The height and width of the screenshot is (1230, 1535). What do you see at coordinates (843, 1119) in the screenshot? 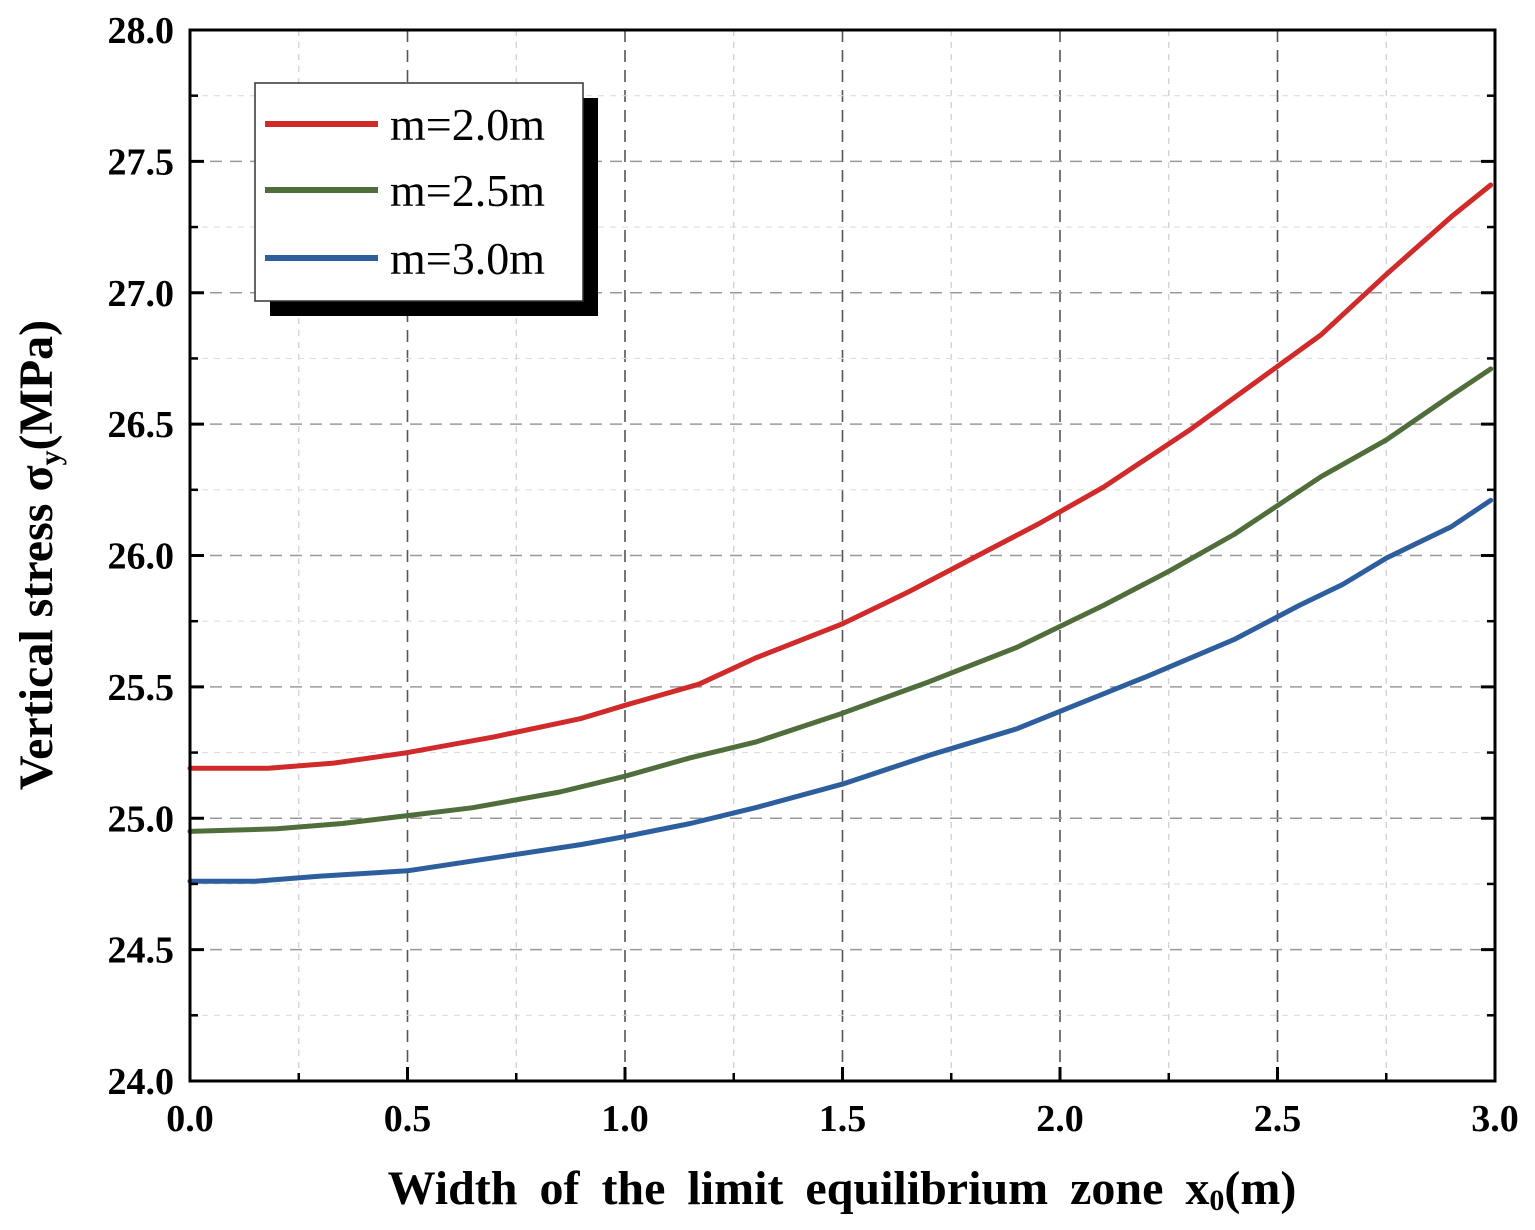
I see `x-tick-label: 1.5` at bounding box center [843, 1119].